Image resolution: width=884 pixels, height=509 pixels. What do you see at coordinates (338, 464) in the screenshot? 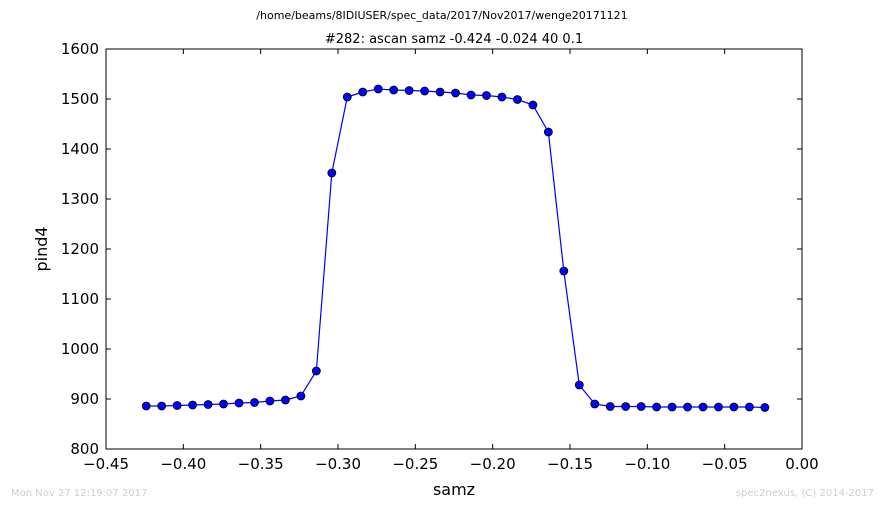
I see `x-tick-label: −0.30` at bounding box center [338, 464].